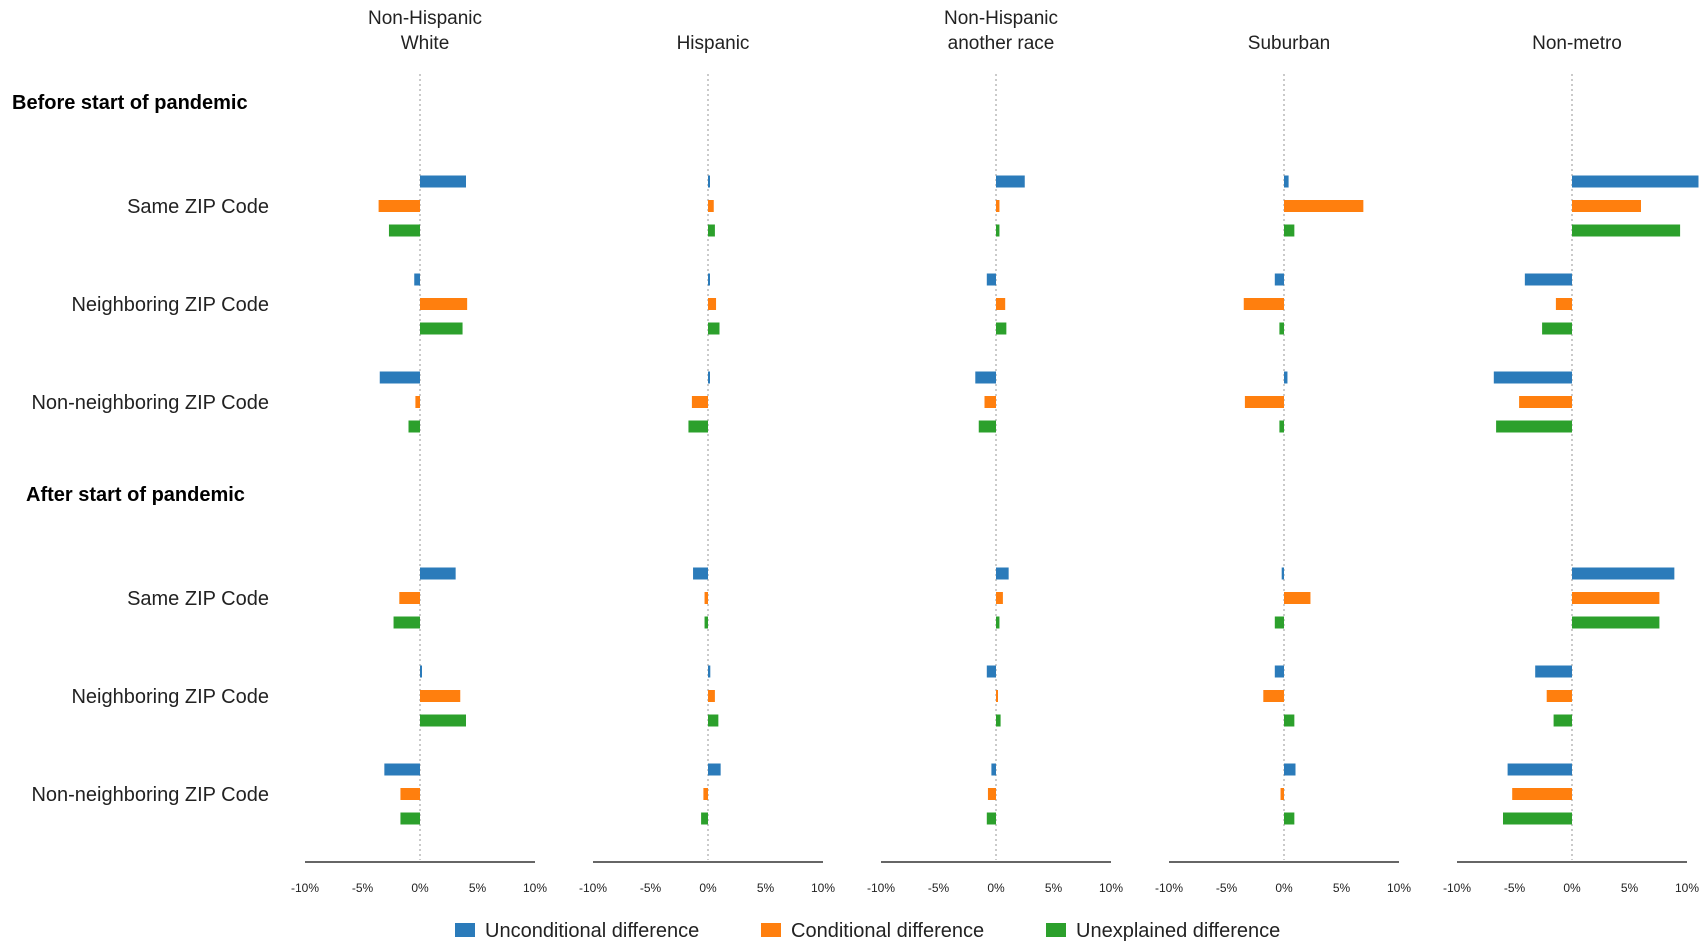  Describe the element at coordinates (130, 103) in the screenshot. I see `section-title: Before start of pandemic` at that location.